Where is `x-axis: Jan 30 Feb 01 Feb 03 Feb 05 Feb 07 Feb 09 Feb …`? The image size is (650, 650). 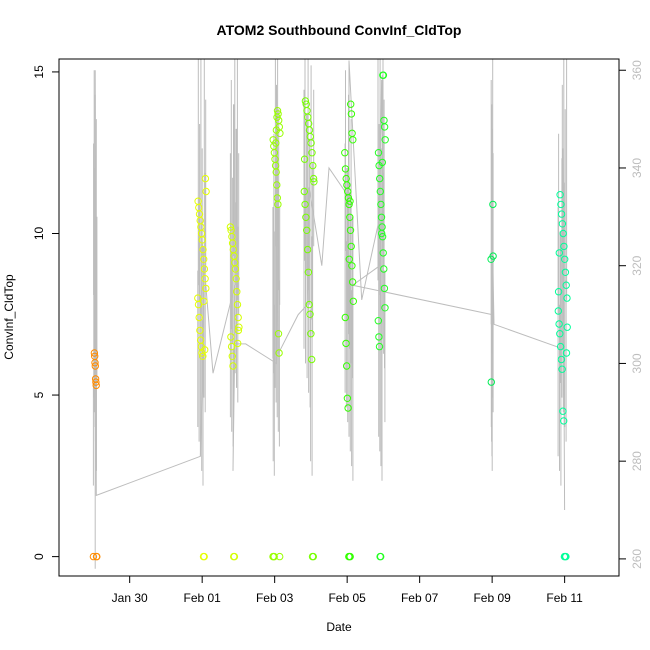 x-axis: Jan 30 Feb 01 Feb 03 Feb 05 Feb 07 Feb 09 Feb … is located at coordinates (347, 590).